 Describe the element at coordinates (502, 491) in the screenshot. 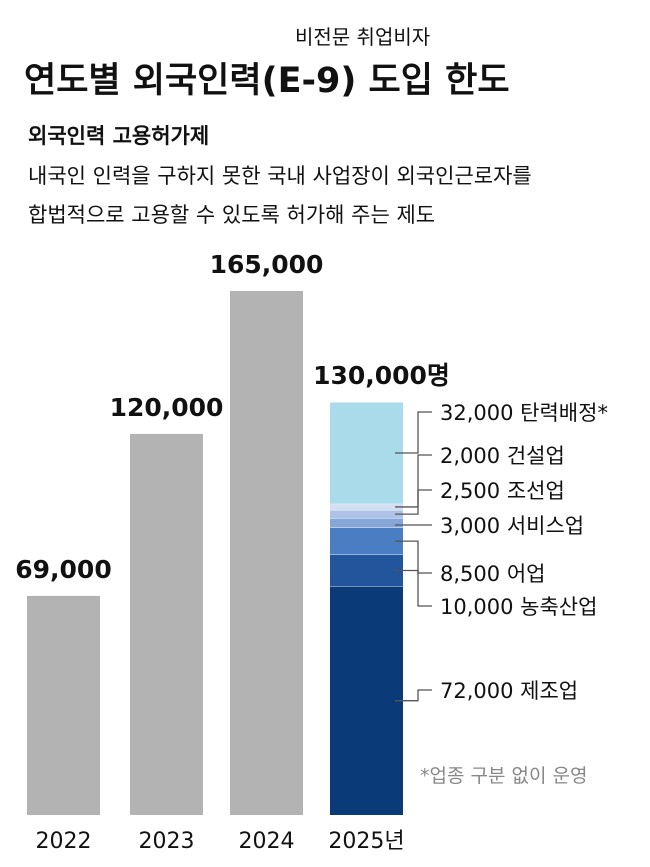

I see `segment-label: 2,500 조선업` at that location.